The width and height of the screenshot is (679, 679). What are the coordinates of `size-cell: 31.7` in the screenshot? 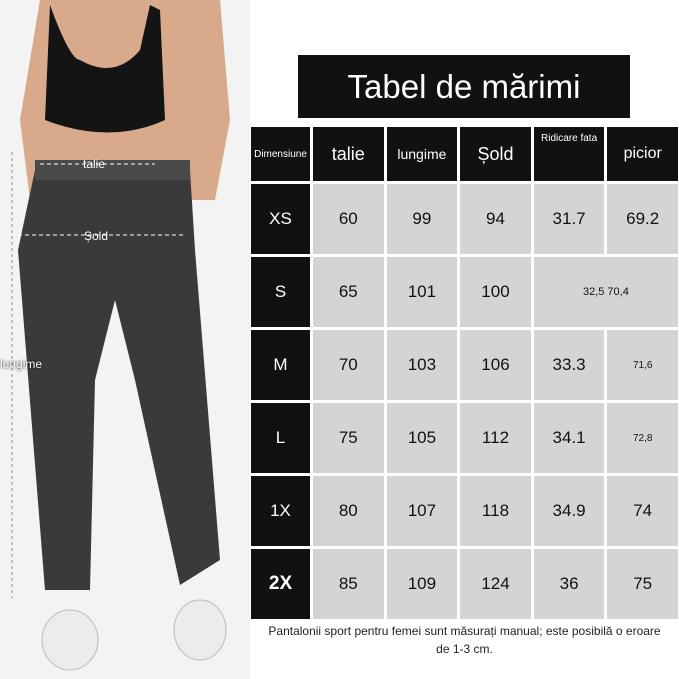 It's located at (569, 219).